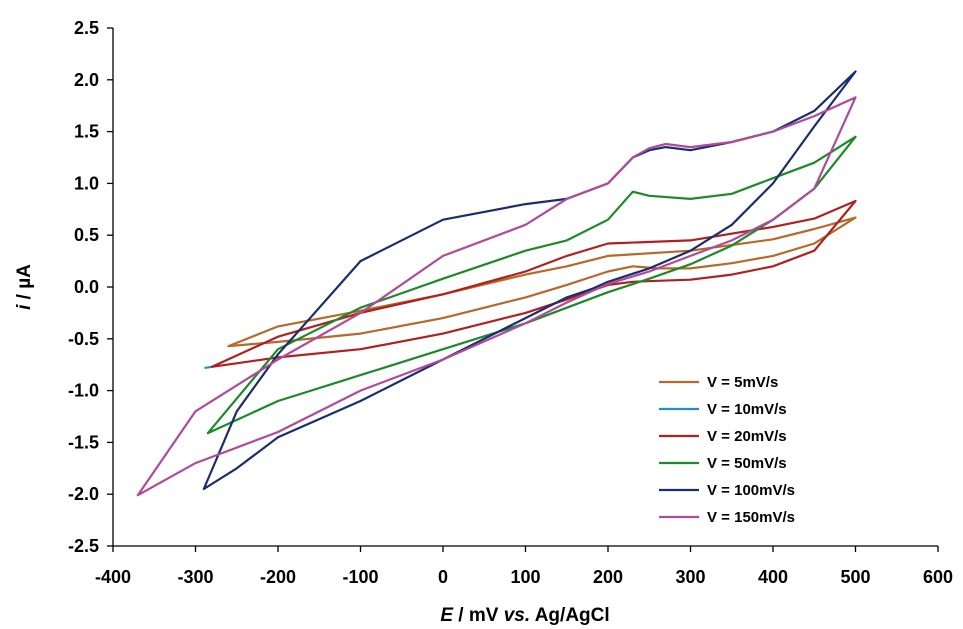 The image size is (963, 629). I want to click on y-tick-label: 1.5, so click(86, 132).